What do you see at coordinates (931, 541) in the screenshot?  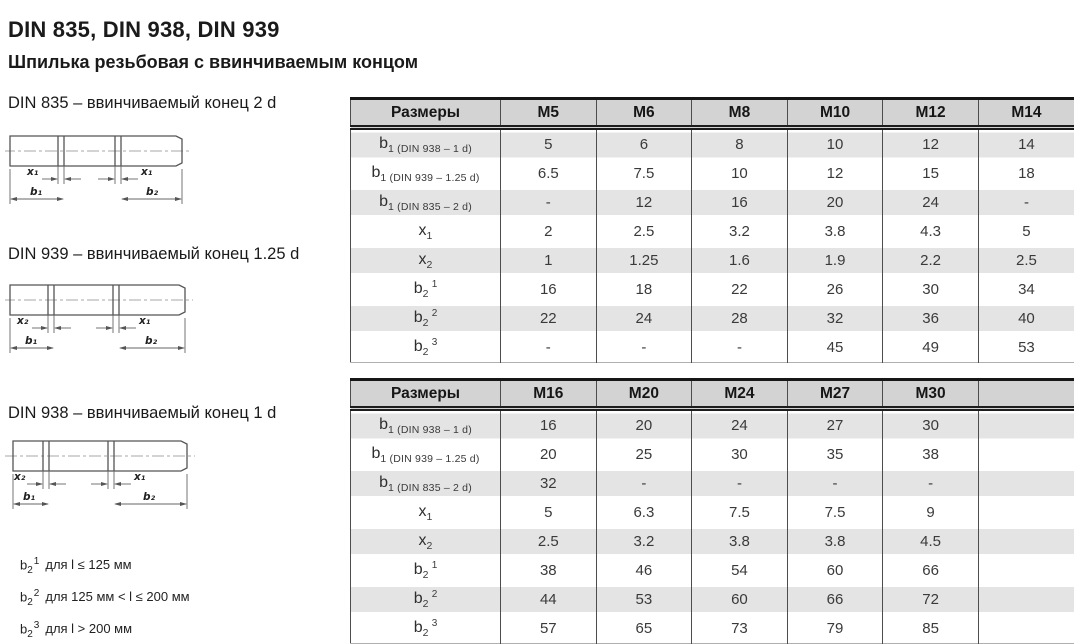 I see `value-cell: 4.5` at bounding box center [931, 541].